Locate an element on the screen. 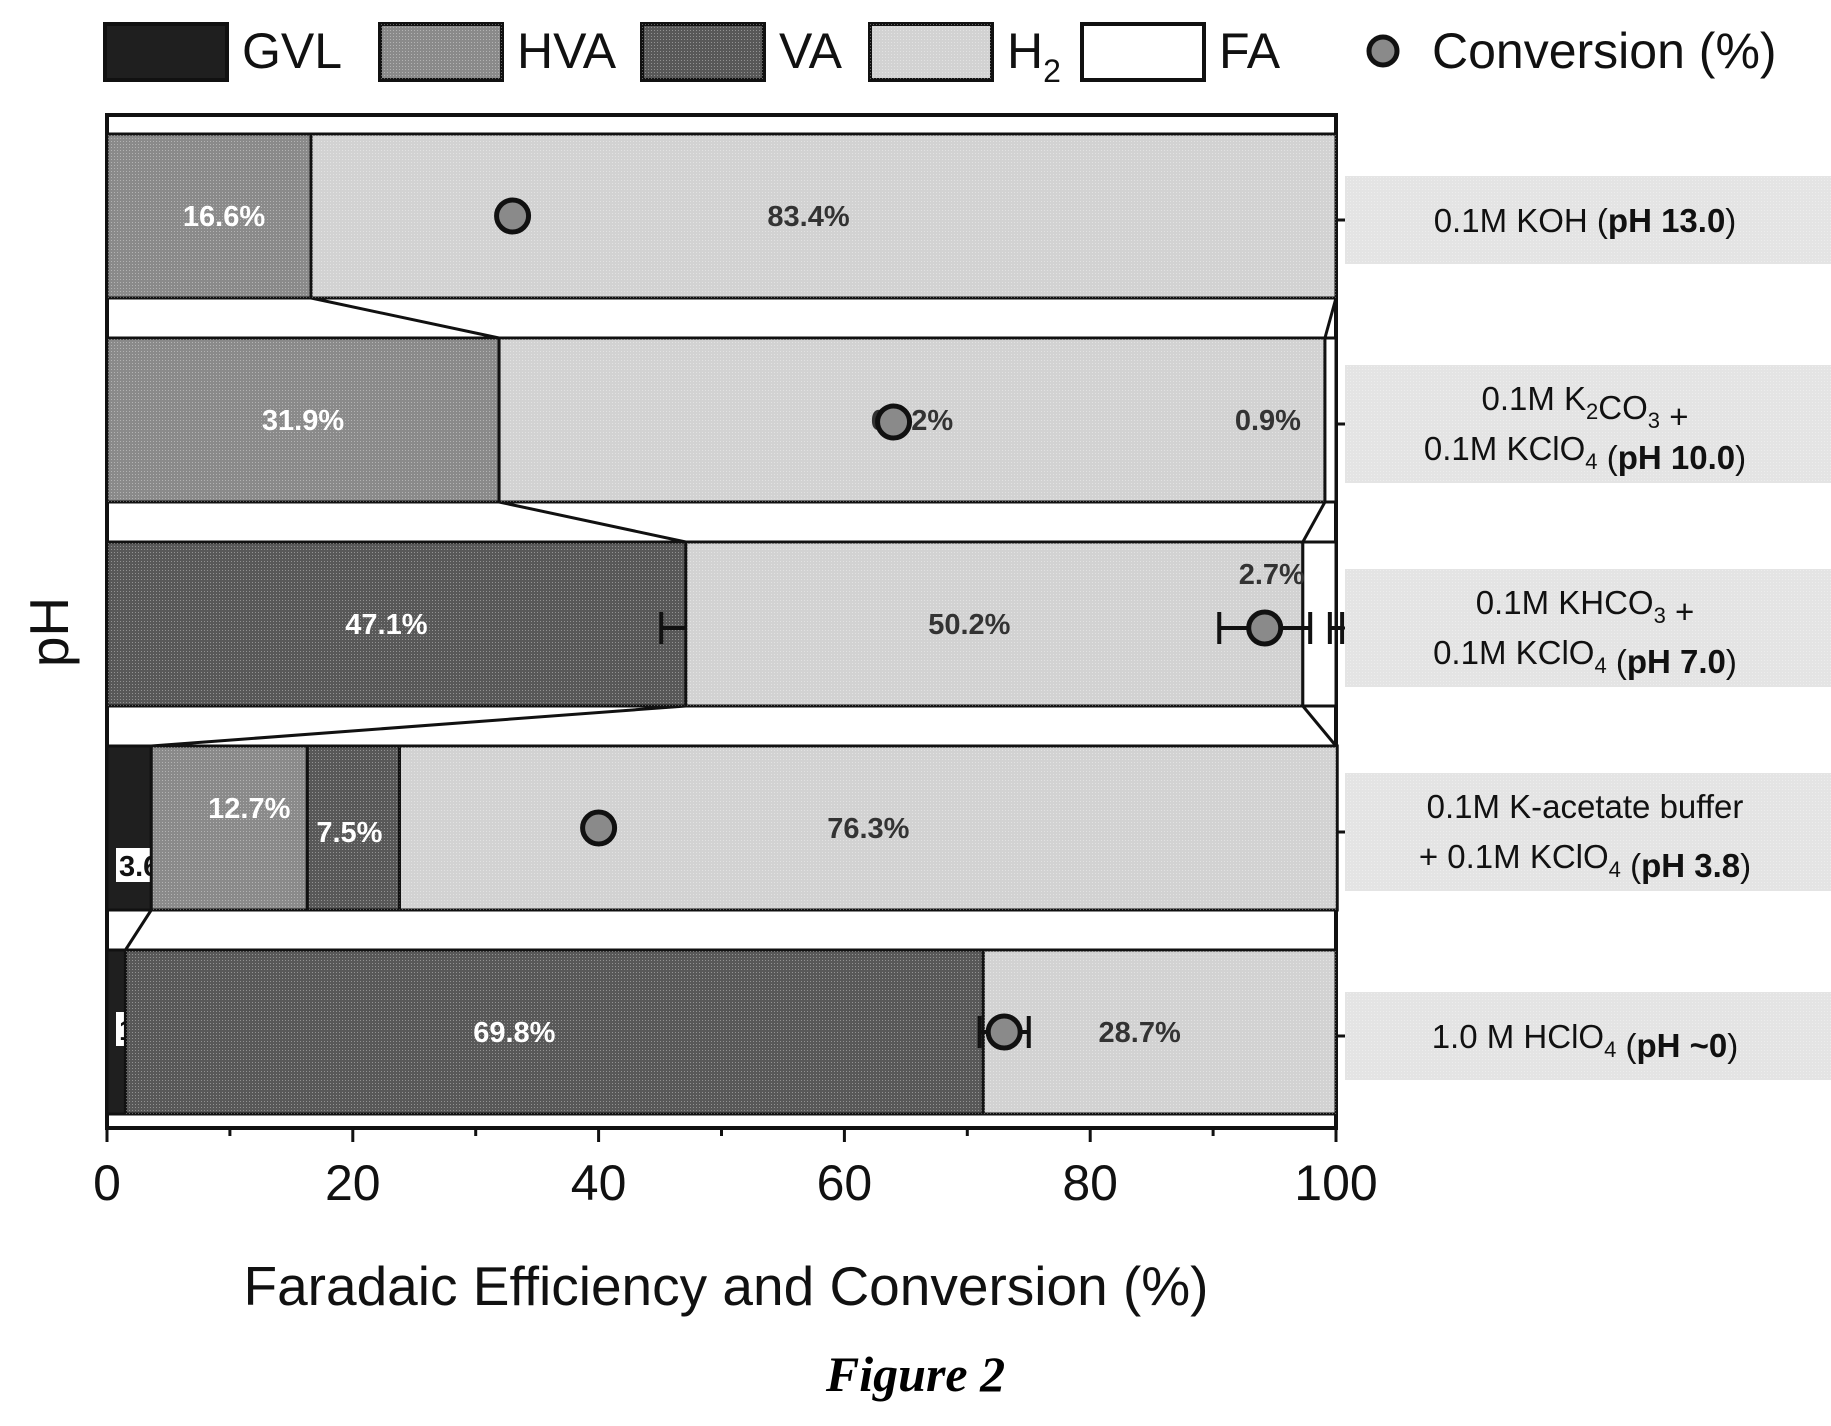  bar-2: 31.9%67.2%0.9% is located at coordinates (721, 420).